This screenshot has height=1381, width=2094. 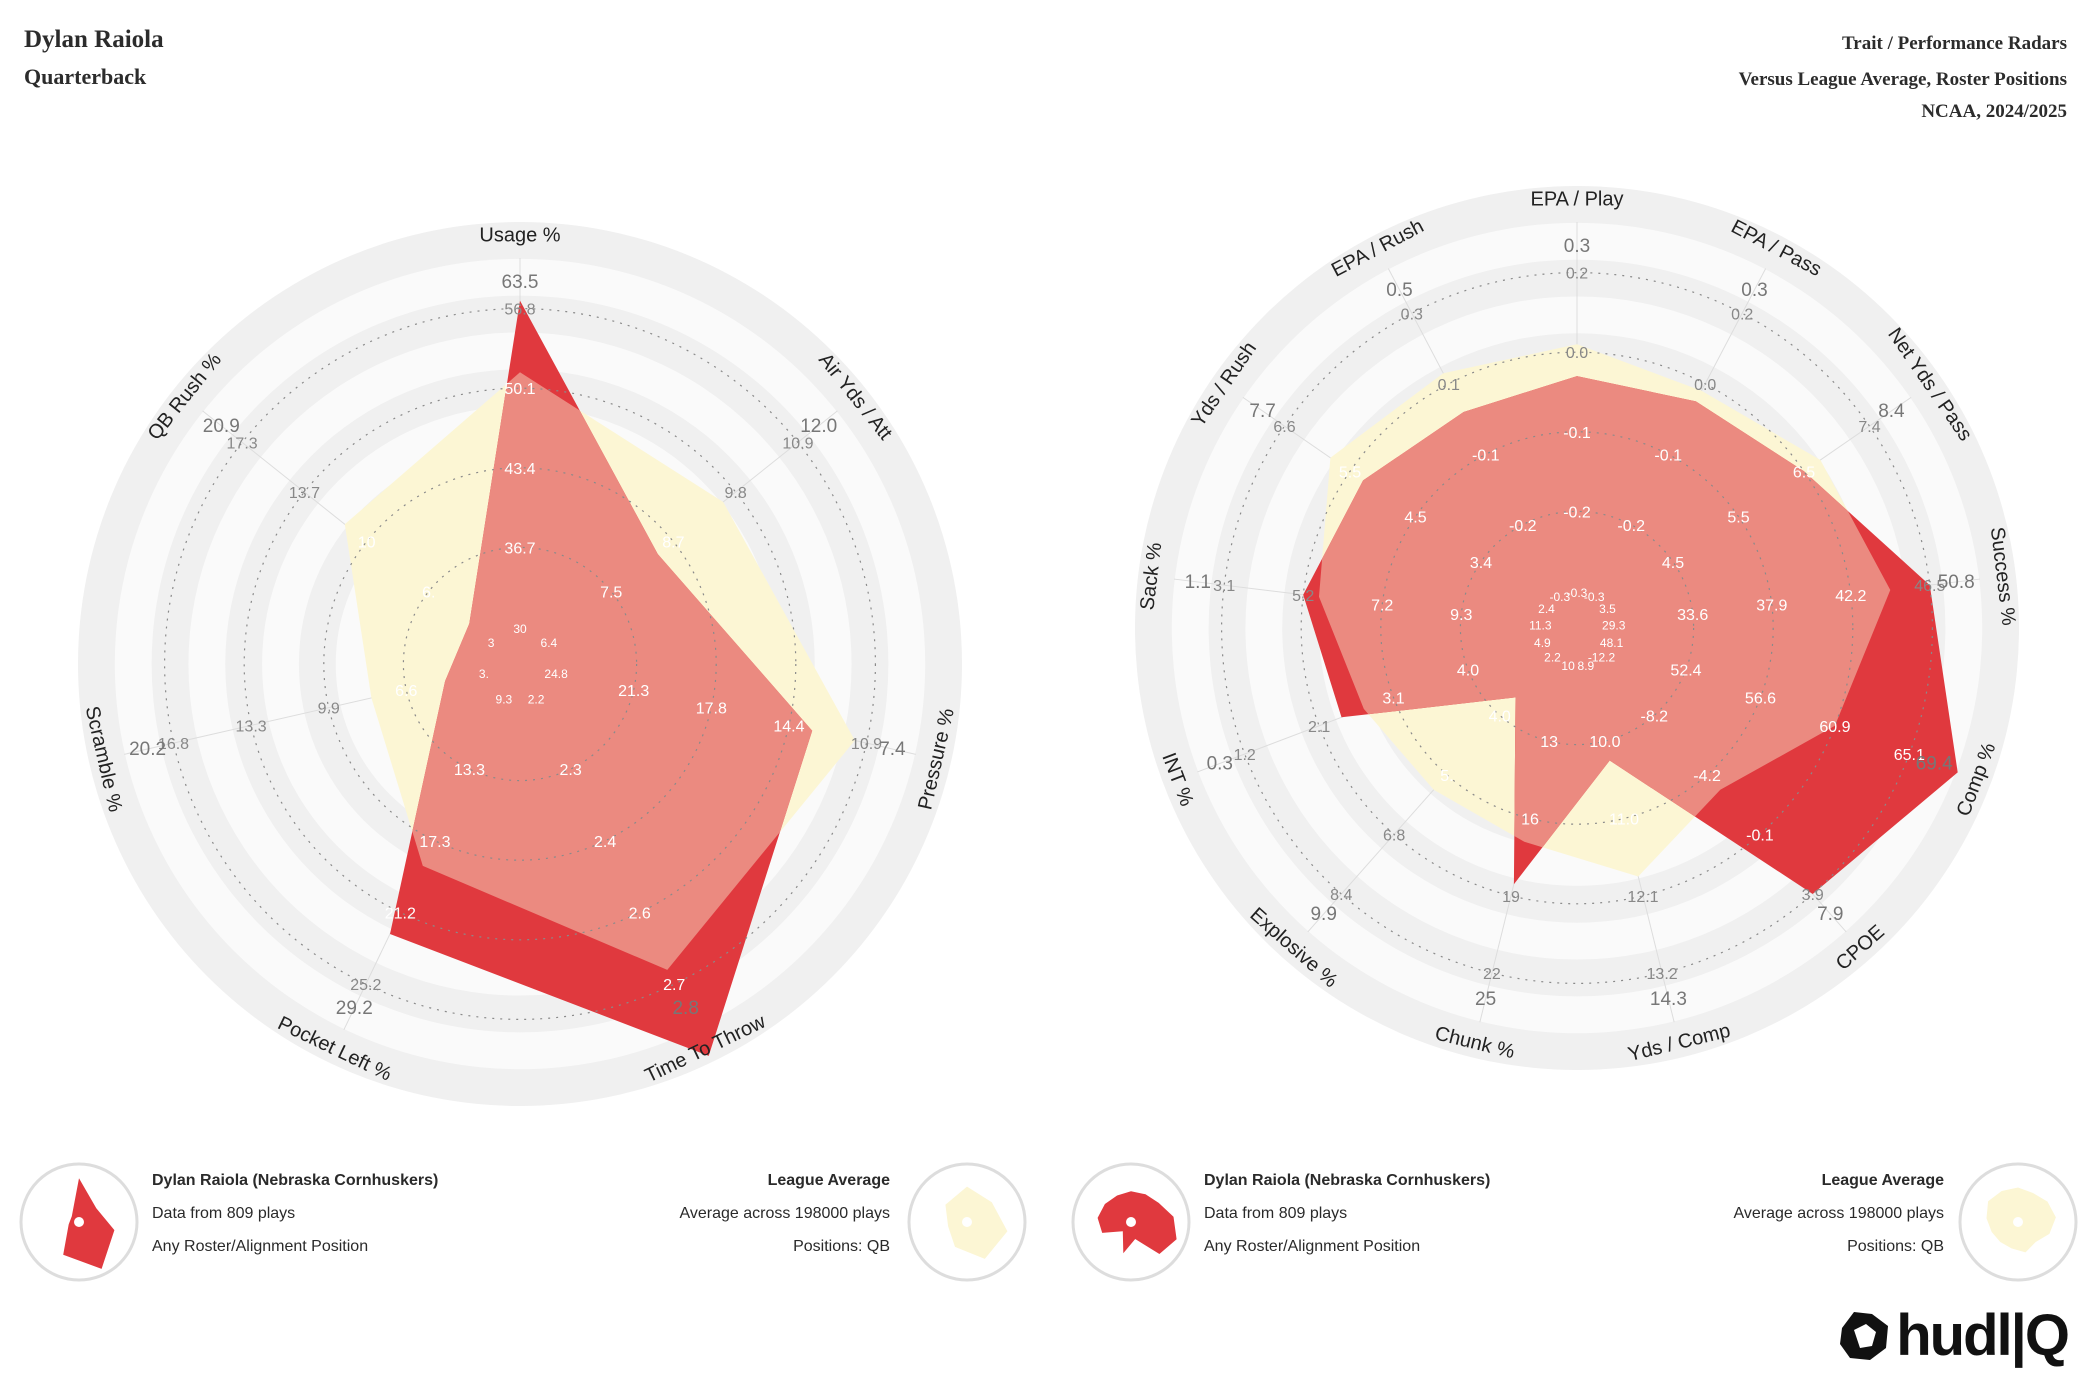 I want to click on tick-label: 29.3, so click(x=1614, y=626).